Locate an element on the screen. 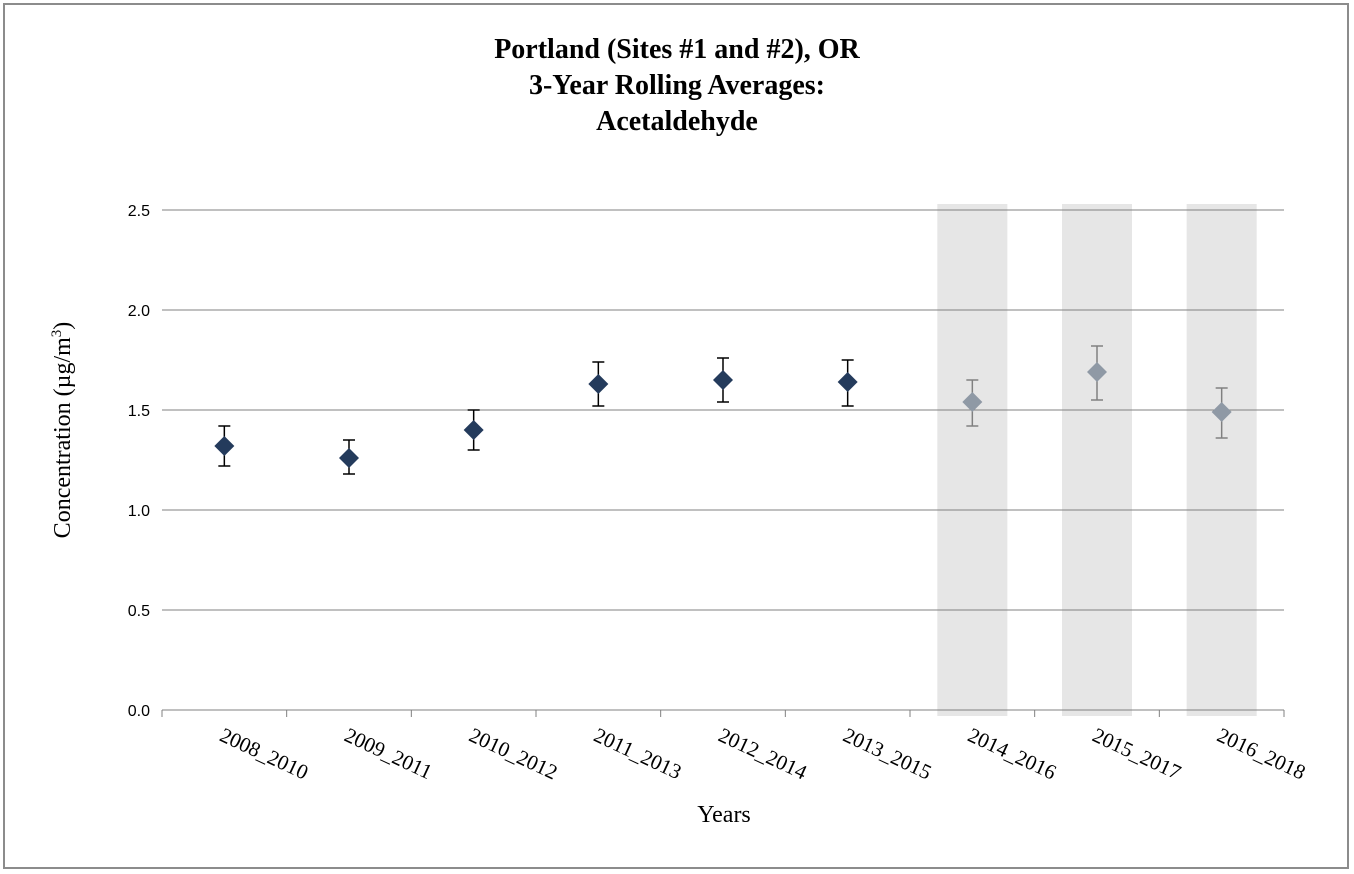 Image resolution: width=1354 pixels, height=874 pixels. x-tick-label: 2008_2010 is located at coordinates (264, 754).